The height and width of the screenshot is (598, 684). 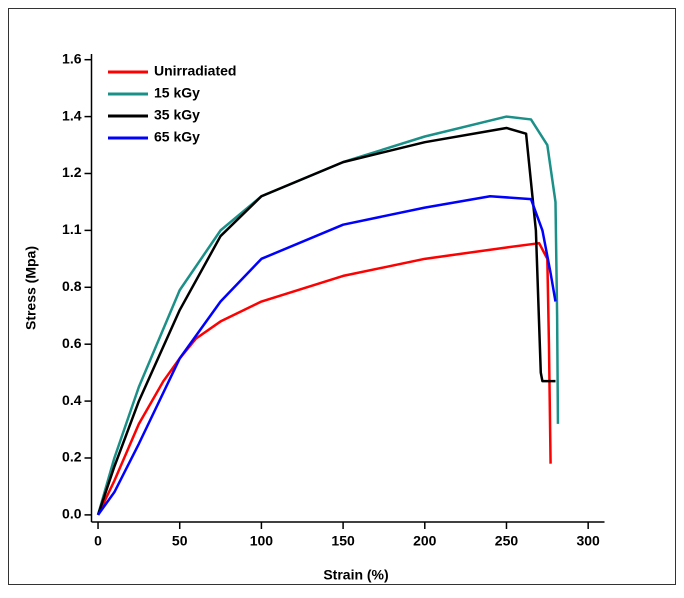 What do you see at coordinates (72, 115) in the screenshot?
I see `y-tick-label: 1.4` at bounding box center [72, 115].